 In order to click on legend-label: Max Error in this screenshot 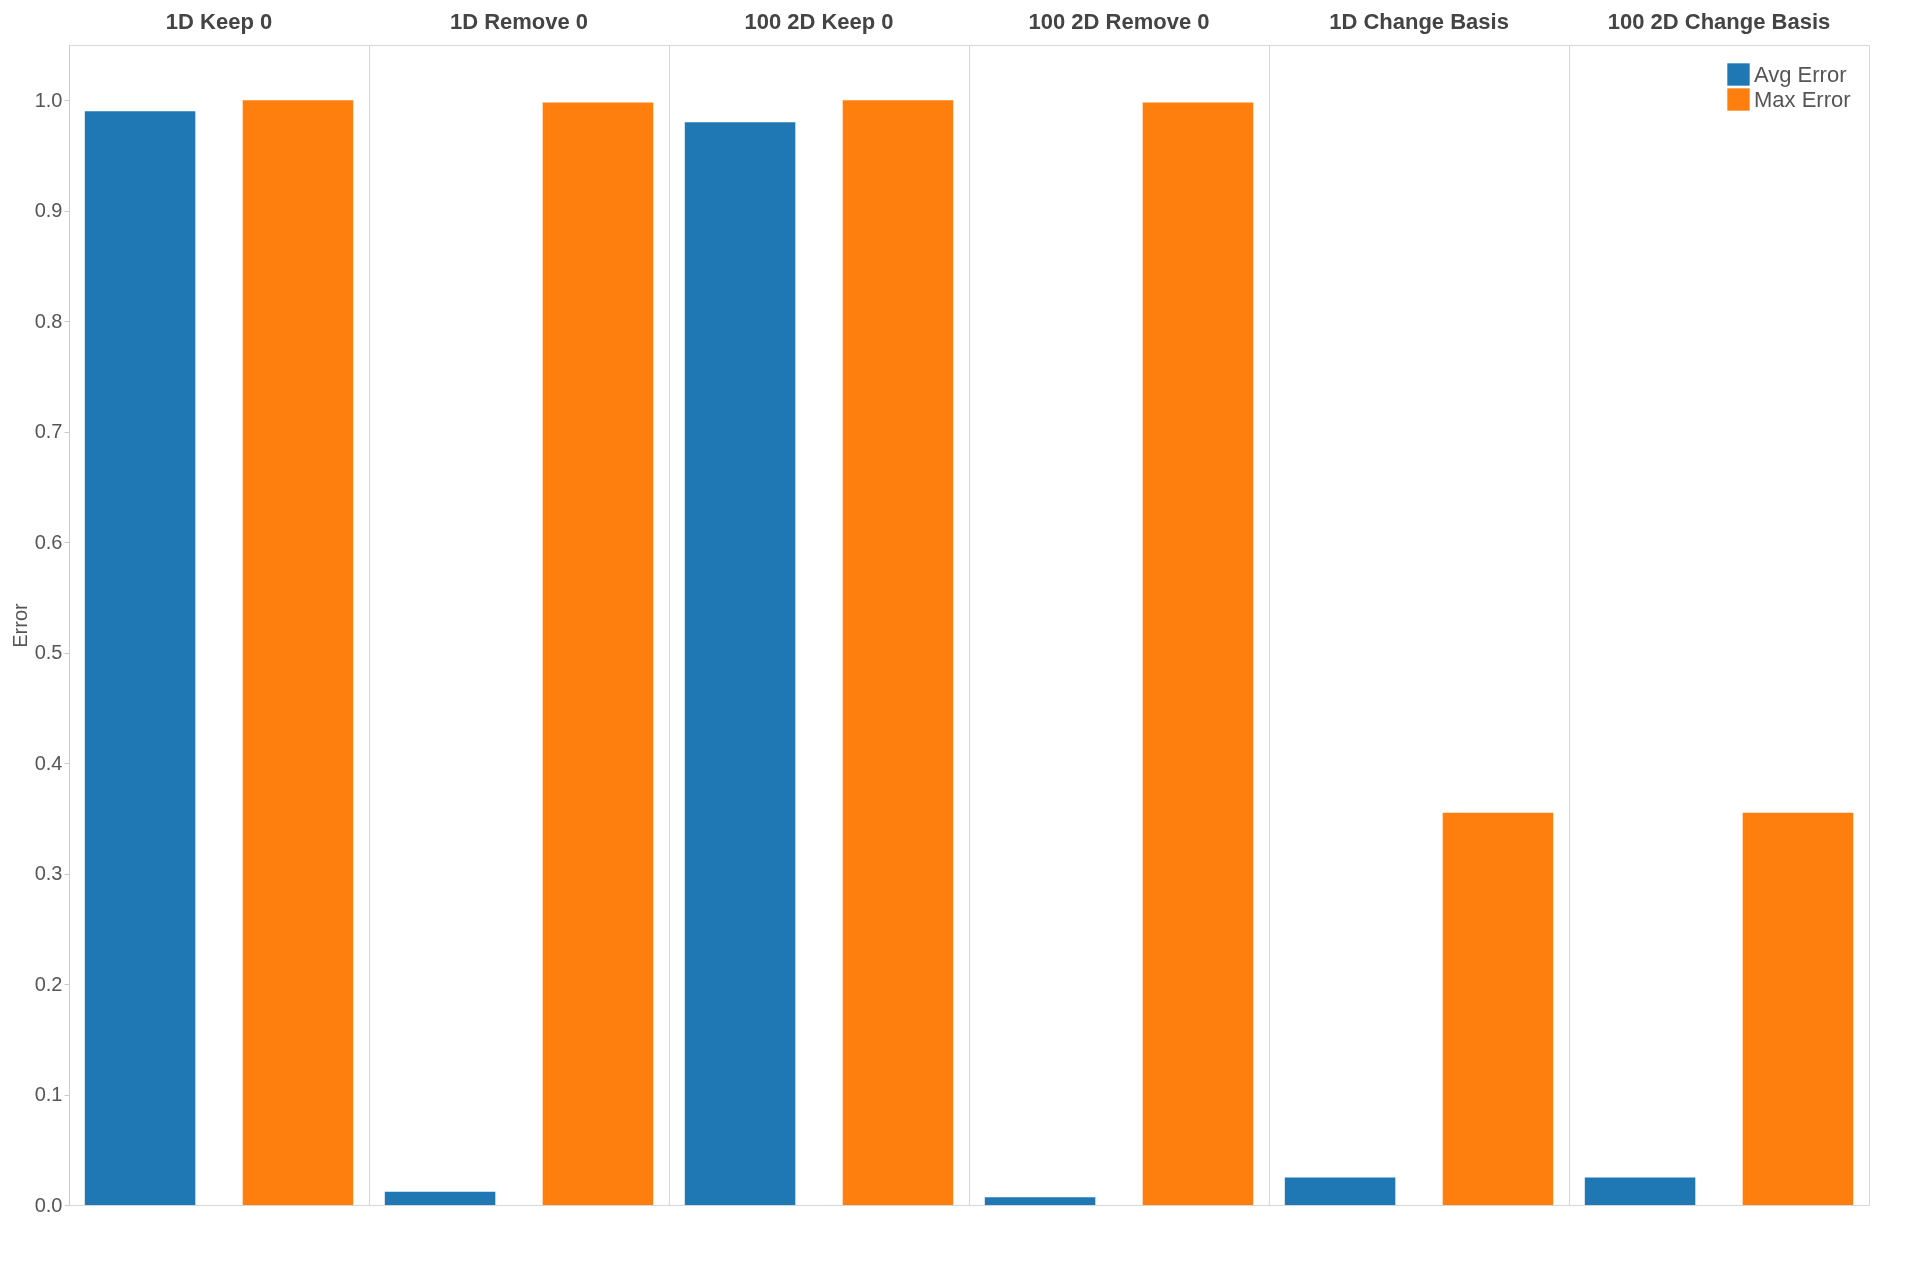, I will do `click(1802, 99)`.